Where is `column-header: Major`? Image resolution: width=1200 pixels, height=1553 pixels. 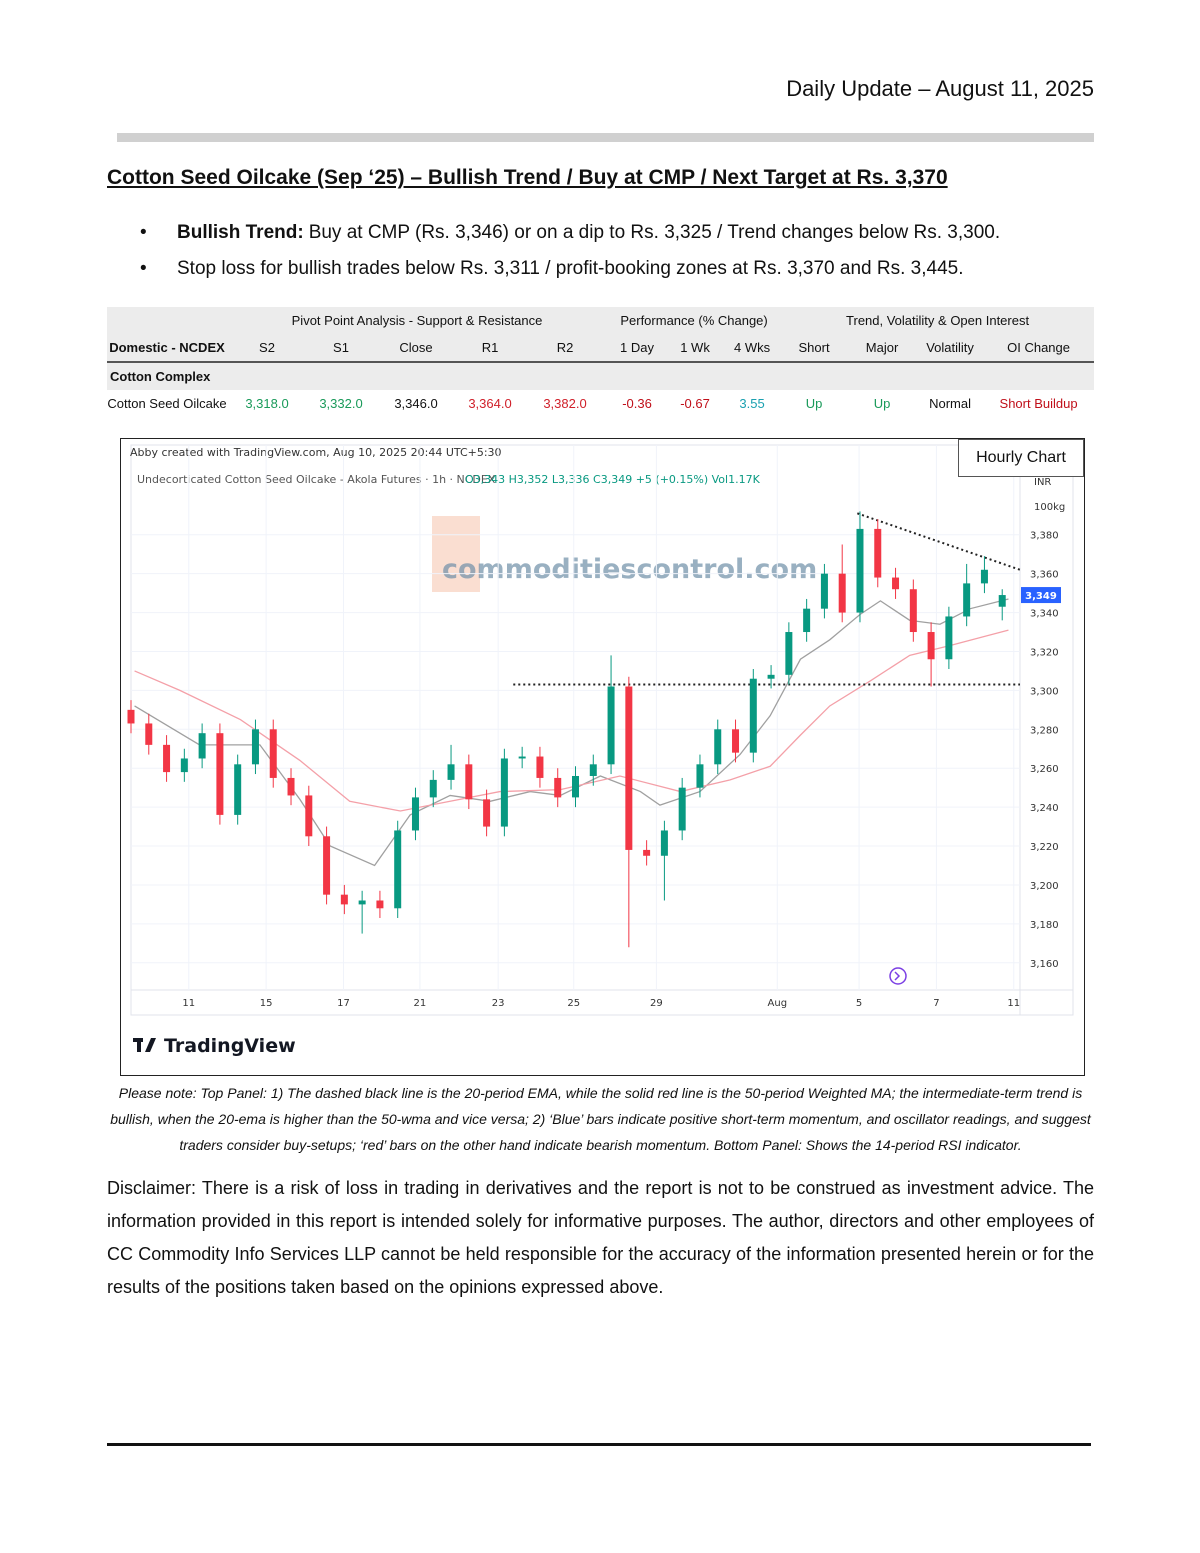
column-header: Major is located at coordinates (882, 348).